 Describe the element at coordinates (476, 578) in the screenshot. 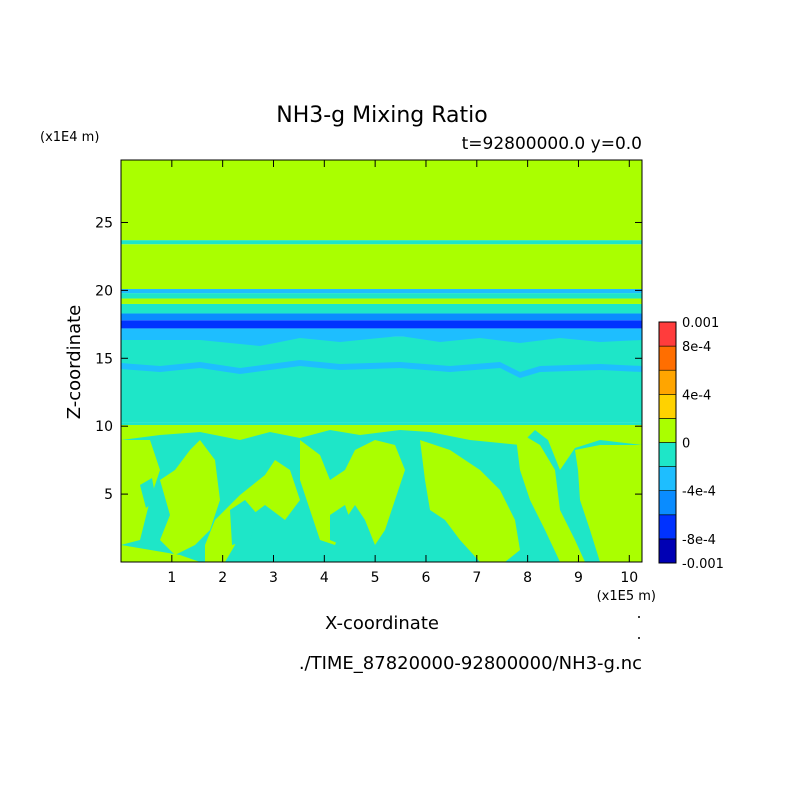

I see `x-tick-label: 7` at that location.